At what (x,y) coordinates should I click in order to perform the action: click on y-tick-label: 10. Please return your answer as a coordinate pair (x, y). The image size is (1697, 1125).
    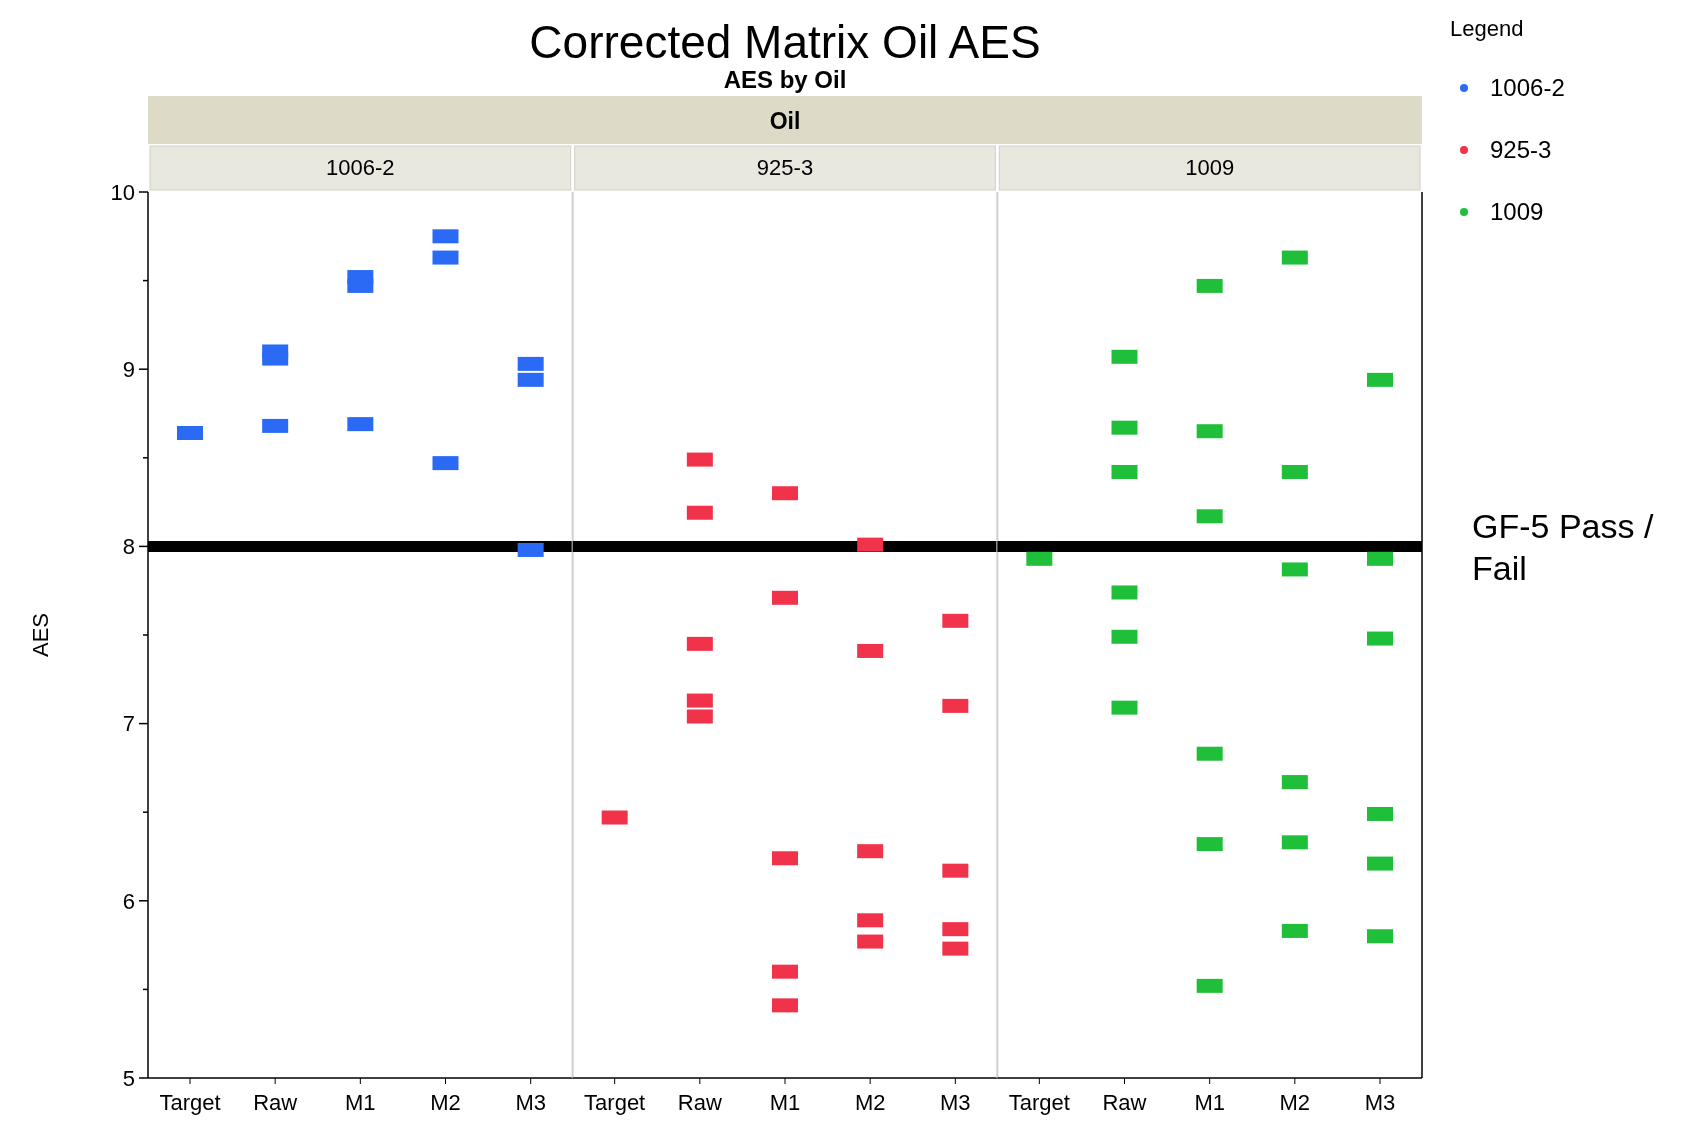
    Looking at the image, I should click on (122, 192).